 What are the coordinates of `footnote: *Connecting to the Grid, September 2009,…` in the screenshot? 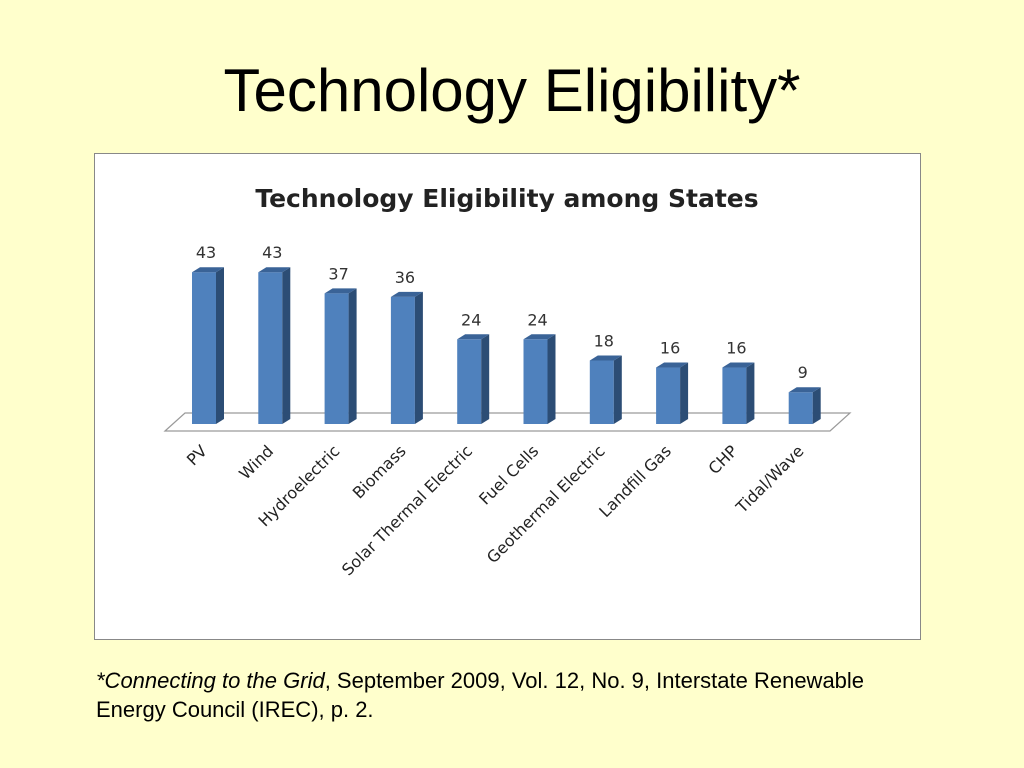 It's located at (516, 695).